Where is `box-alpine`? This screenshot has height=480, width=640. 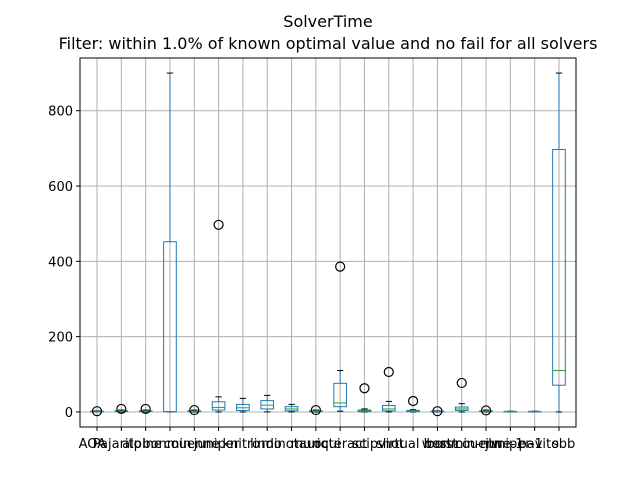 box-alpine is located at coordinates (145, 409).